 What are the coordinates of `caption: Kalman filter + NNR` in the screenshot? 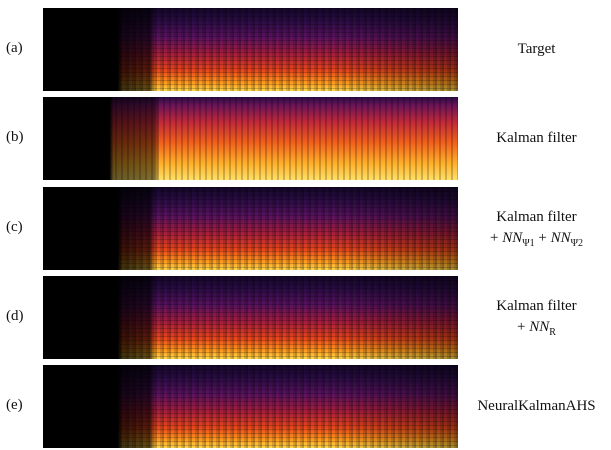 It's located at (536, 319).